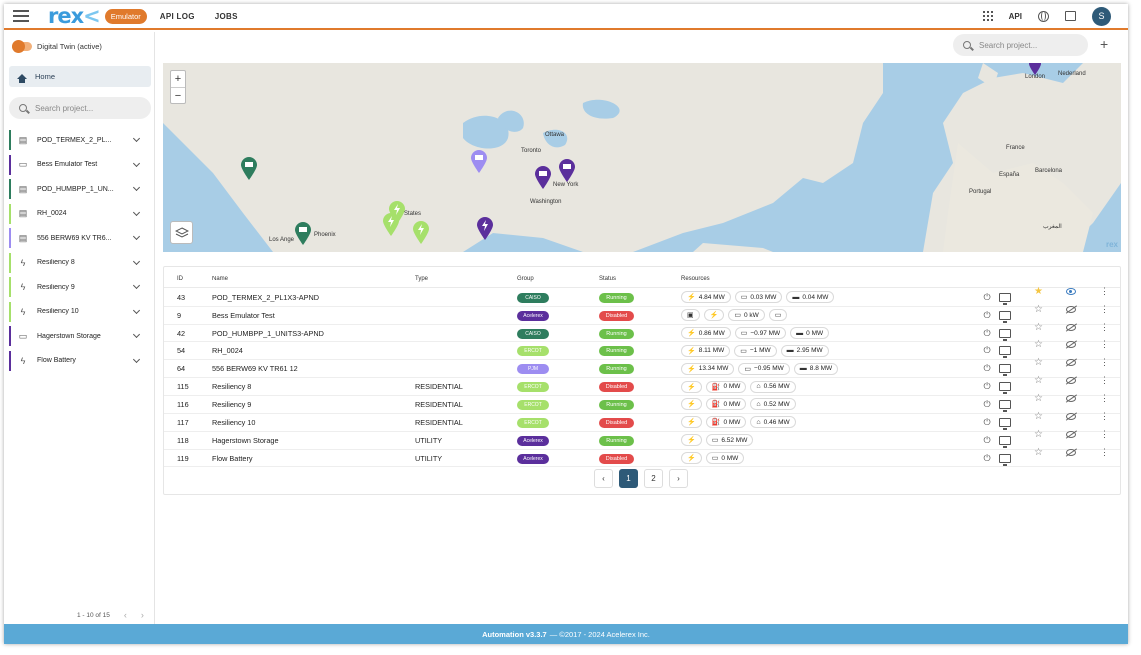  Describe the element at coordinates (1043, 16) in the screenshot. I see `globe-icon` at that location.